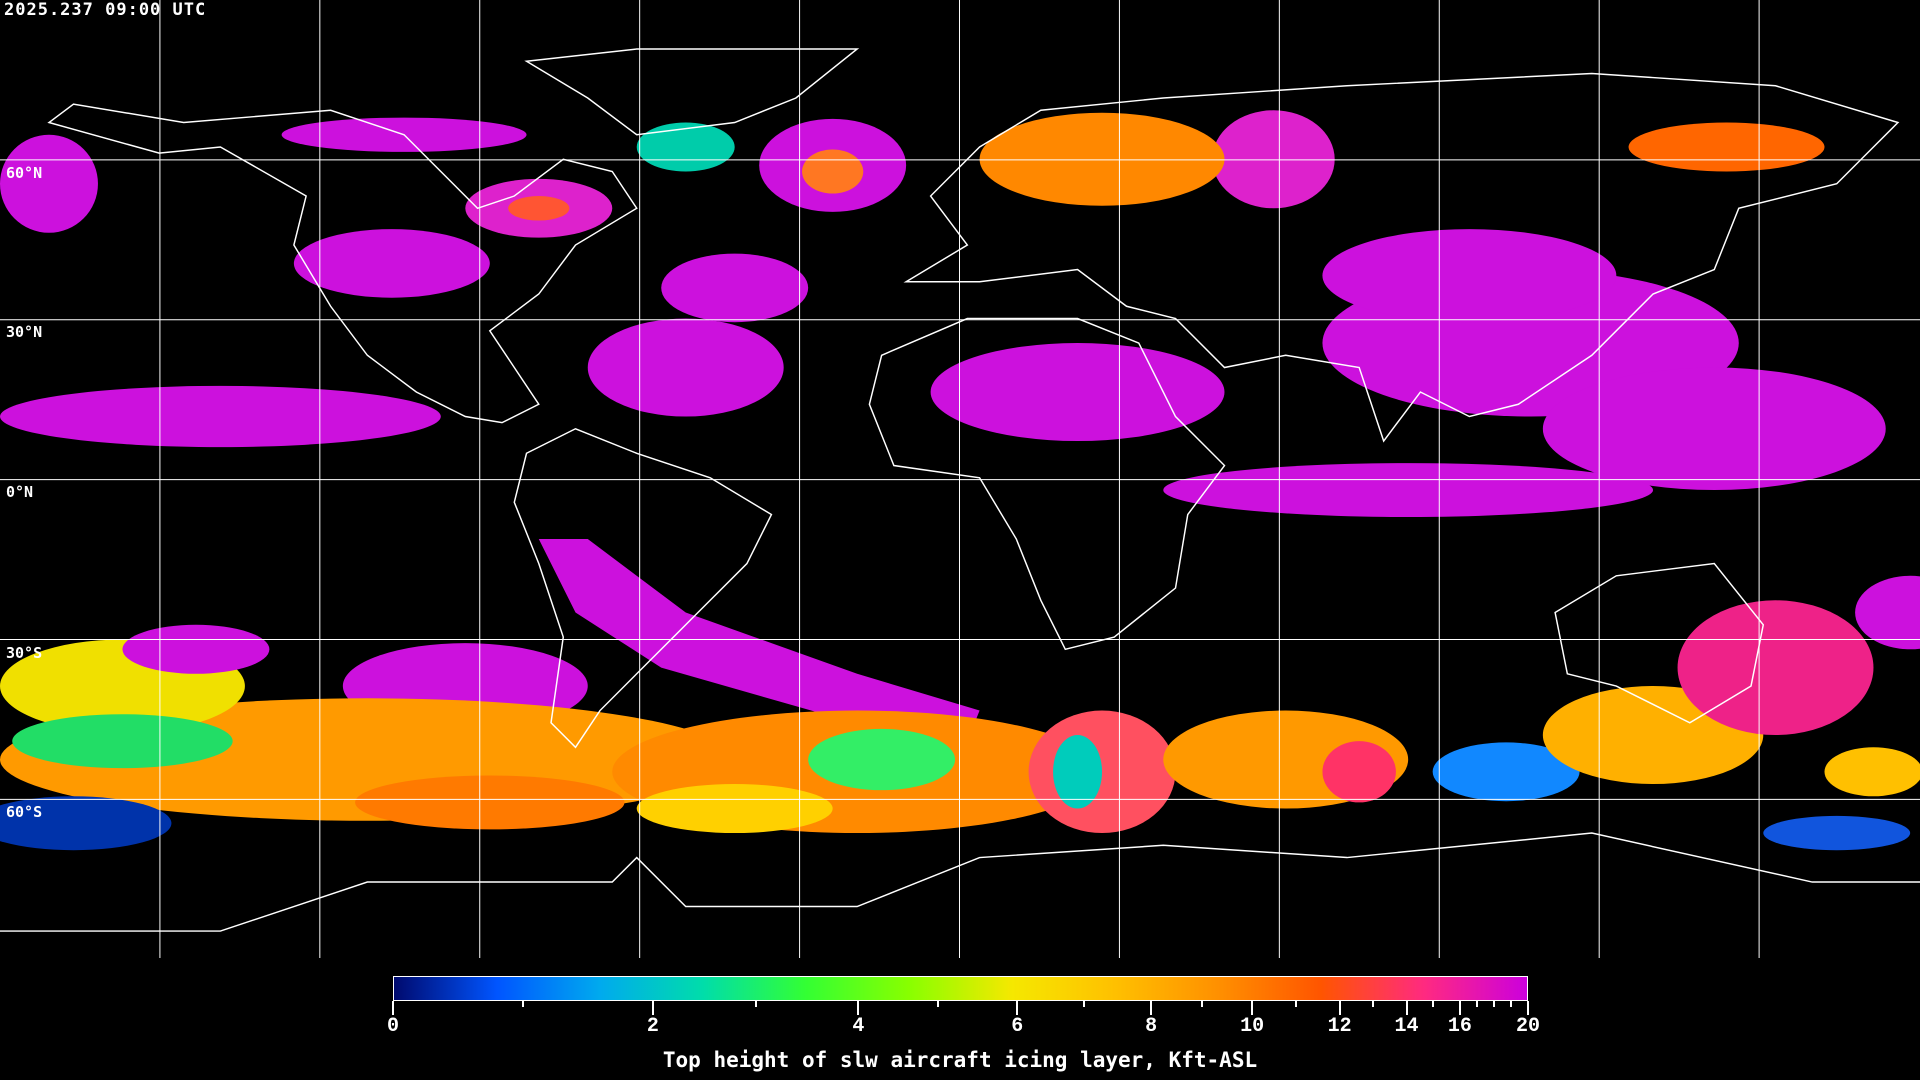 This screenshot has height=1080, width=1920. Describe the element at coordinates (105, 10) in the screenshot. I see `timestamp: 2025.237 09:00 UTC` at that location.